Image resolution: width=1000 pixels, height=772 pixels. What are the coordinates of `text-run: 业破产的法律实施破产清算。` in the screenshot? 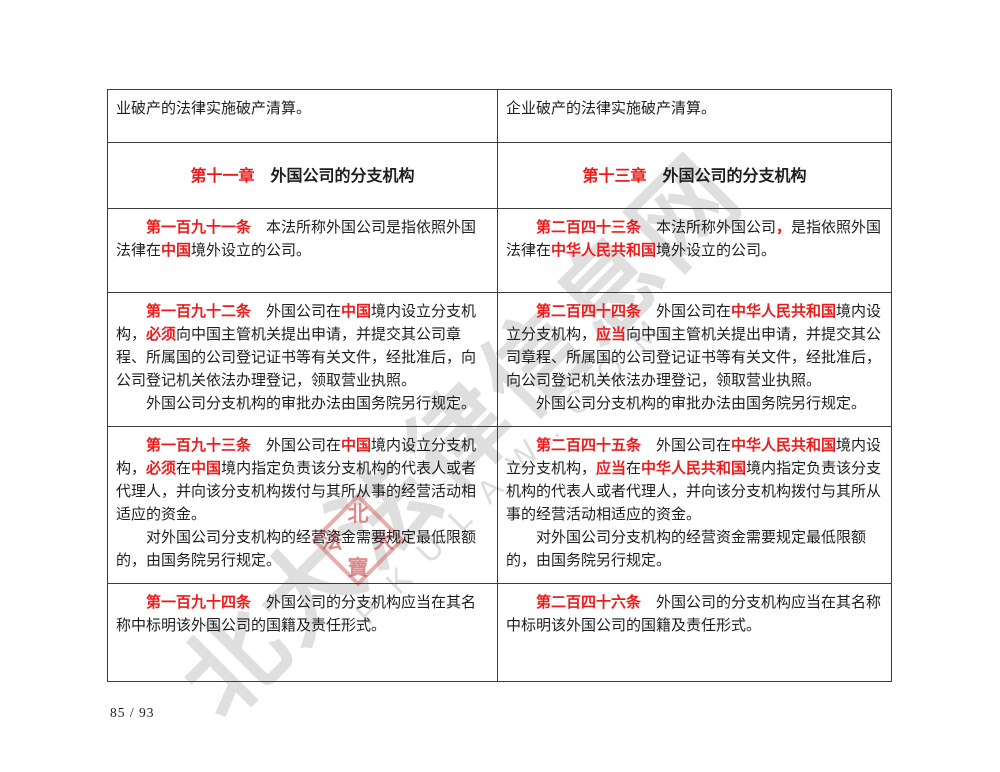 It's located at (214, 109).